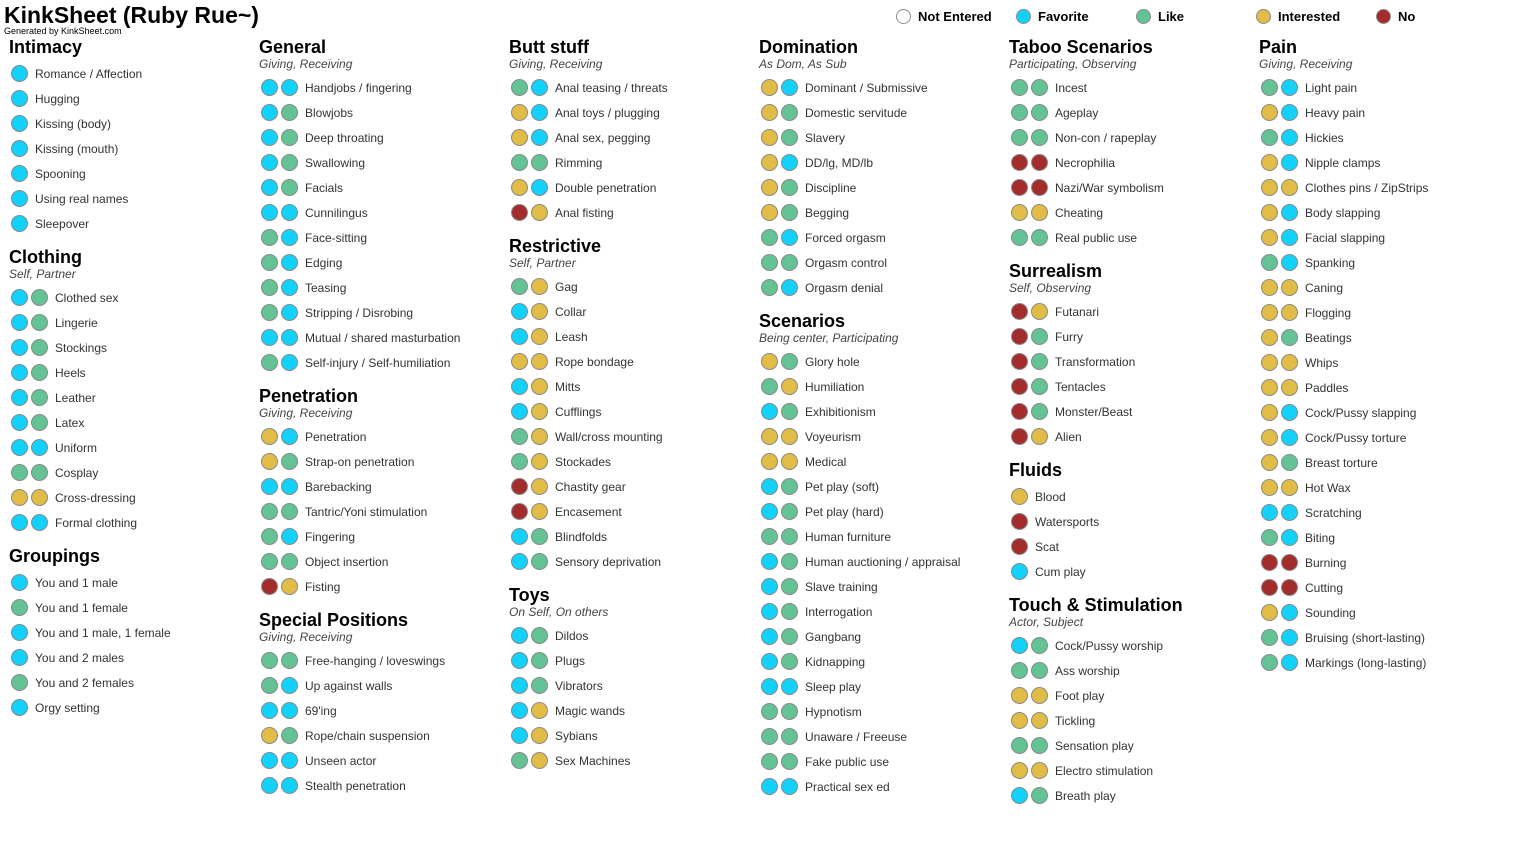  What do you see at coordinates (634, 710) in the screenshot?
I see `list-item: Magic wands` at bounding box center [634, 710].